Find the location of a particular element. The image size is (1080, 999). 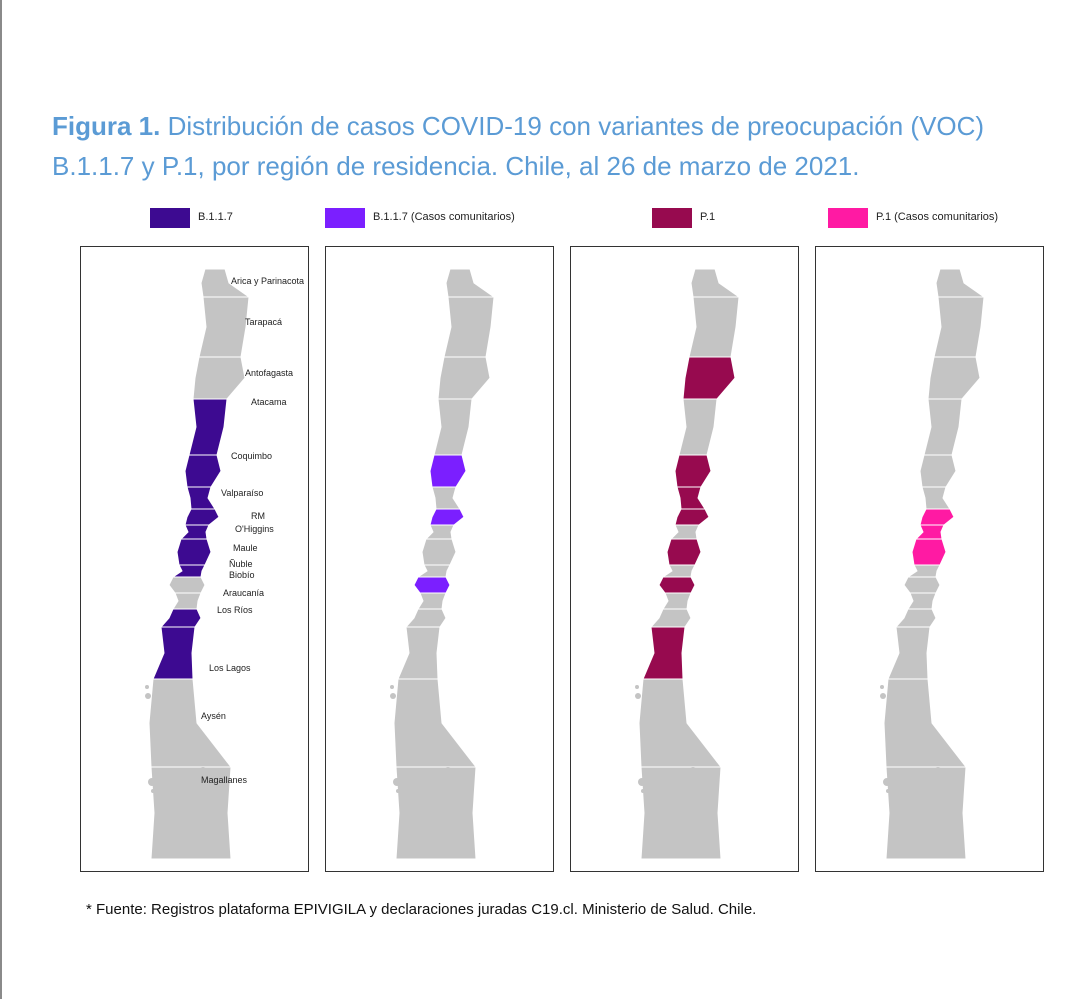

region-los-lagos is located at coordinates (419, 653).